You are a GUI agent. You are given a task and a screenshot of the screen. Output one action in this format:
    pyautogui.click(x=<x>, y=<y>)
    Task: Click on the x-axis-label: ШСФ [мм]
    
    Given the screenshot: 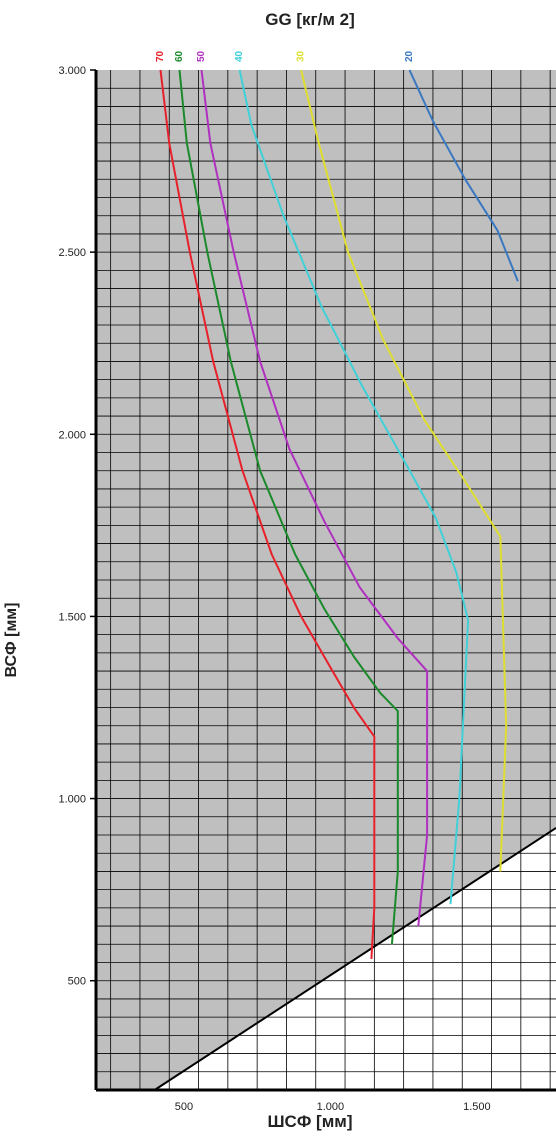 What is the action you would take?
    pyautogui.click(x=310, y=1121)
    